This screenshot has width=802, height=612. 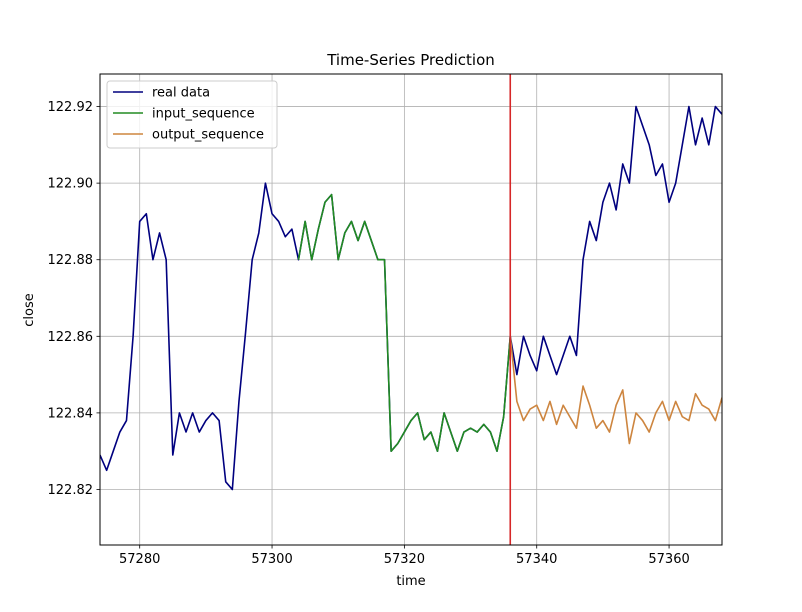 I want to click on x-axis: 57280 57300 57320 57340 57360, so click(x=404, y=556).